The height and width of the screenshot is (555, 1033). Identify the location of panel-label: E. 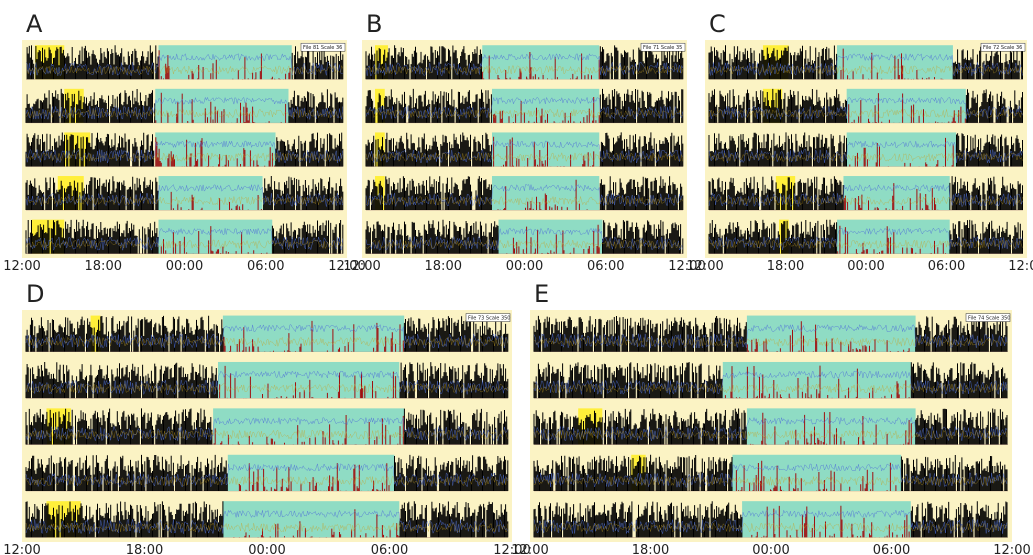
(541, 294).